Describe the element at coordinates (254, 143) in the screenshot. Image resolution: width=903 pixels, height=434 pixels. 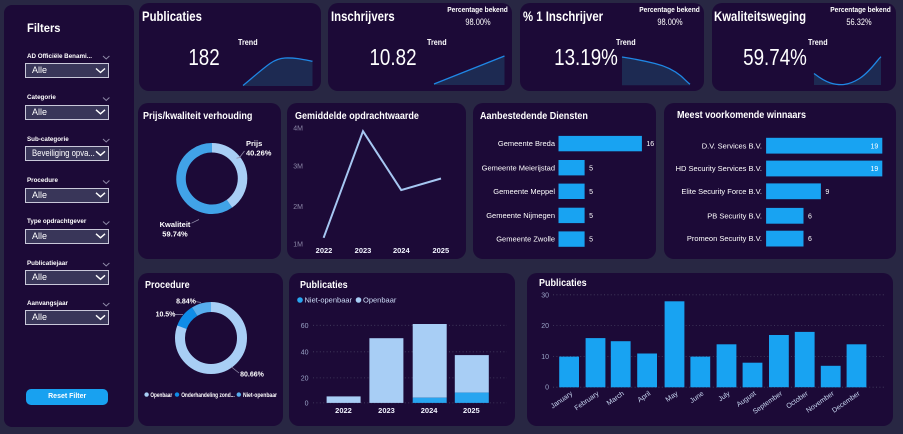
I see `svg-text: Prijs` at that location.